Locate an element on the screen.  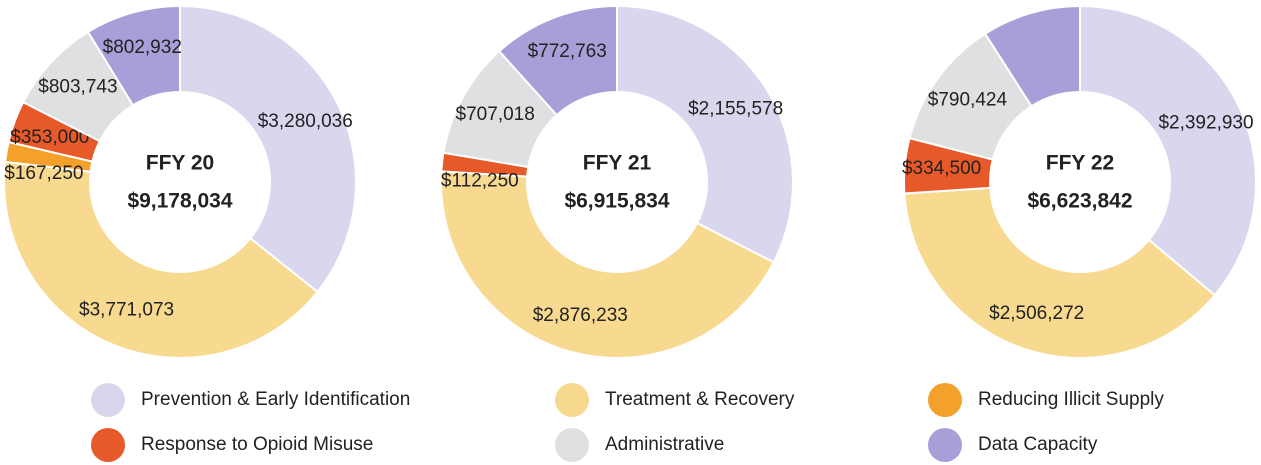
value-label: $334,500 is located at coordinates (941, 168).